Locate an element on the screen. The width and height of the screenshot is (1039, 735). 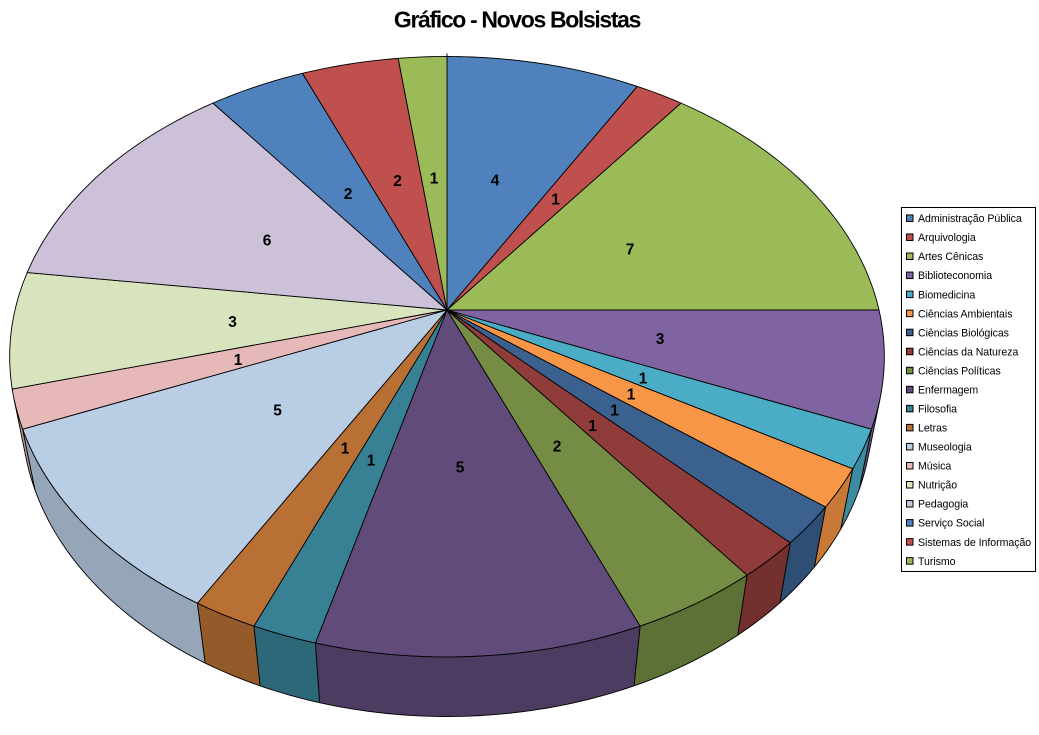
svg-text: Gráfico - Novos Bolsistas is located at coordinates (517, 19).